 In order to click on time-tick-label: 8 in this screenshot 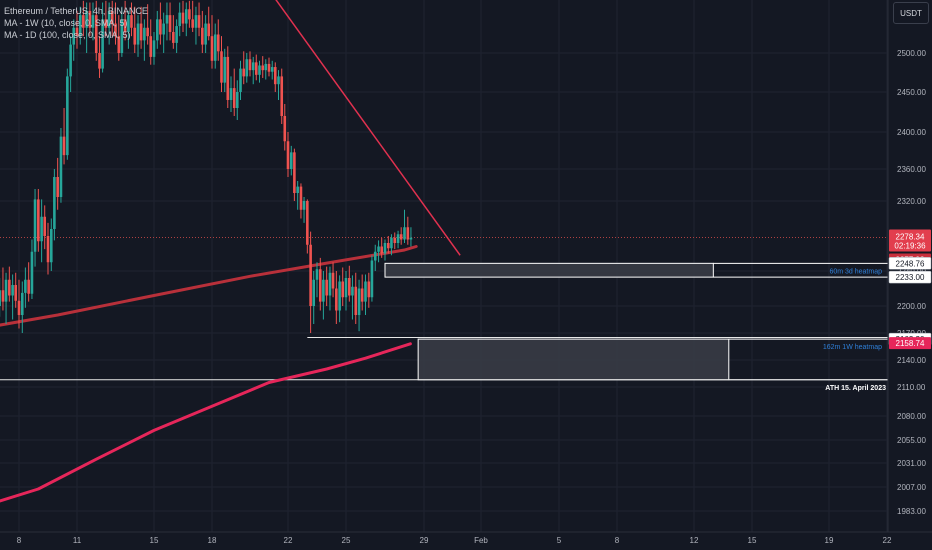, I will do `click(19, 540)`.